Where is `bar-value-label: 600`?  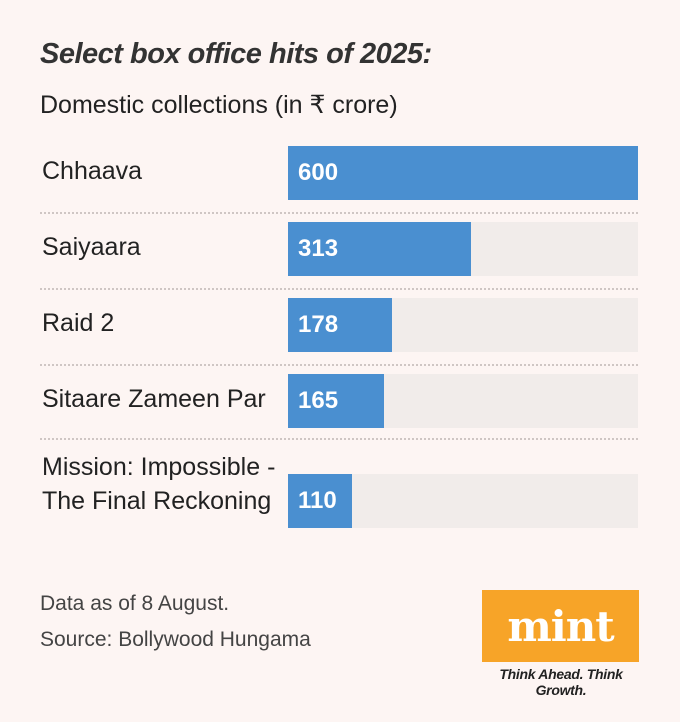 bar-value-label: 600 is located at coordinates (318, 172).